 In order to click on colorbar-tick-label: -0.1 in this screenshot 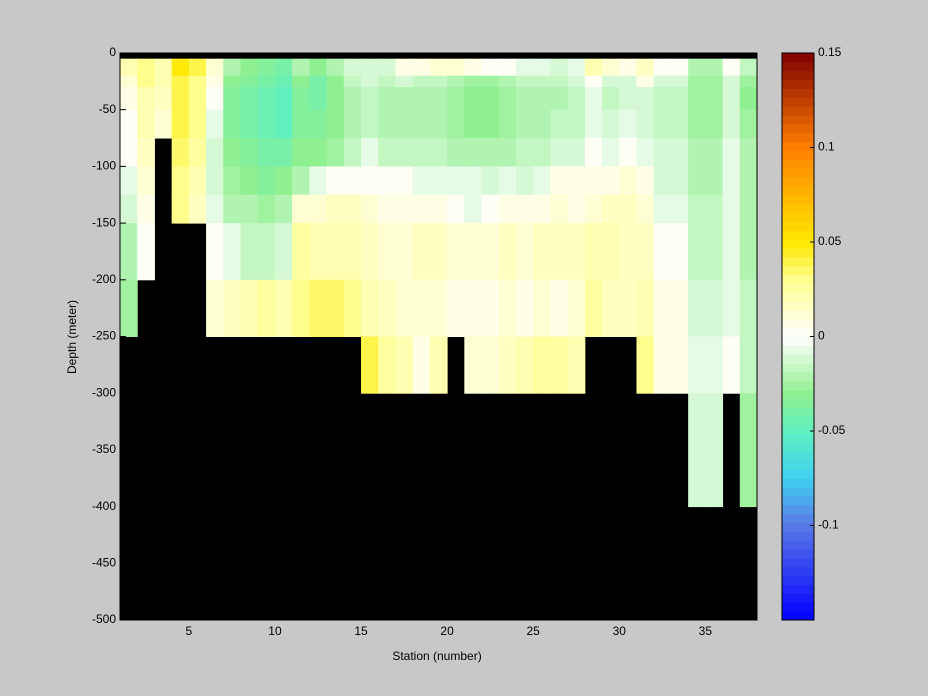, I will do `click(828, 525)`.